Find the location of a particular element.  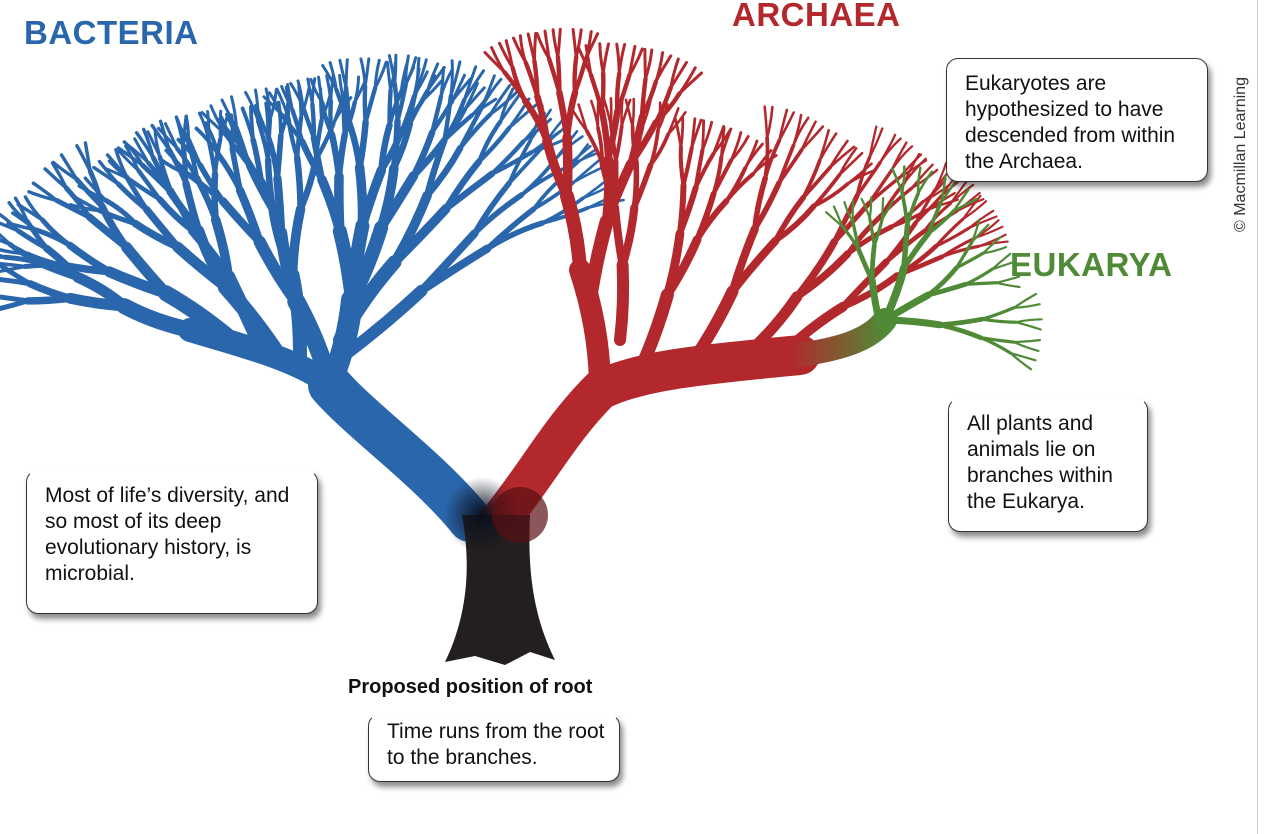

root-caption: Proposed position of root is located at coordinates (470, 687).